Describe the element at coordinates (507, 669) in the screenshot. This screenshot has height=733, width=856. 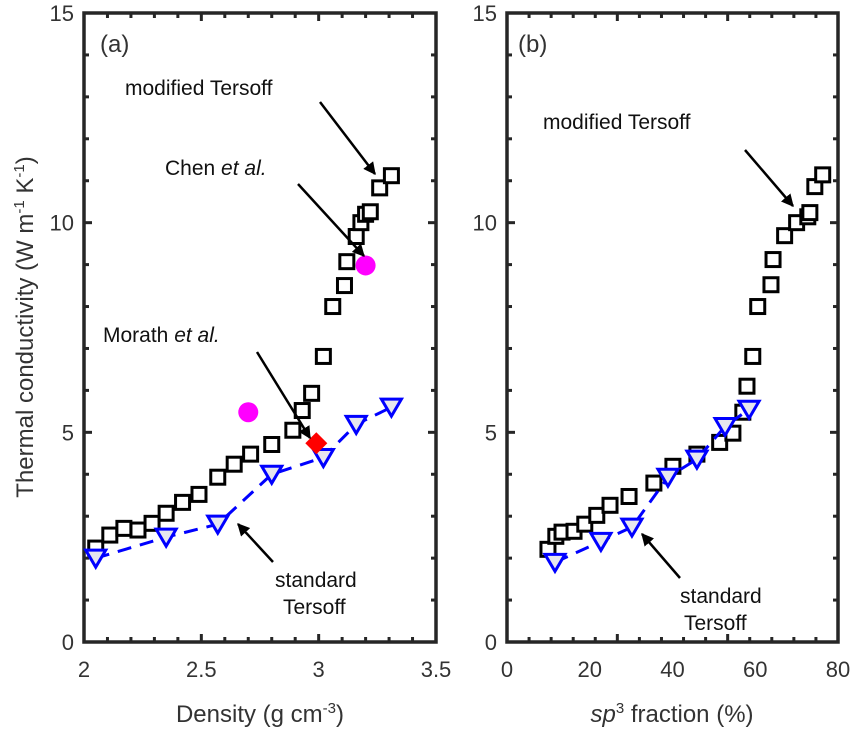
I see `x-tick-label: 0` at that location.